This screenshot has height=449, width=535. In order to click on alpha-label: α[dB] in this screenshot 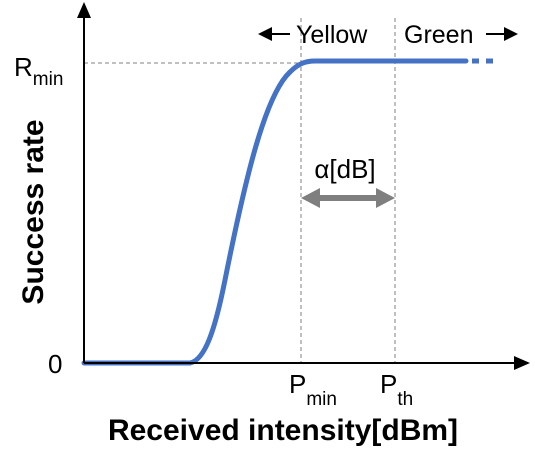, I will do `click(344, 169)`.